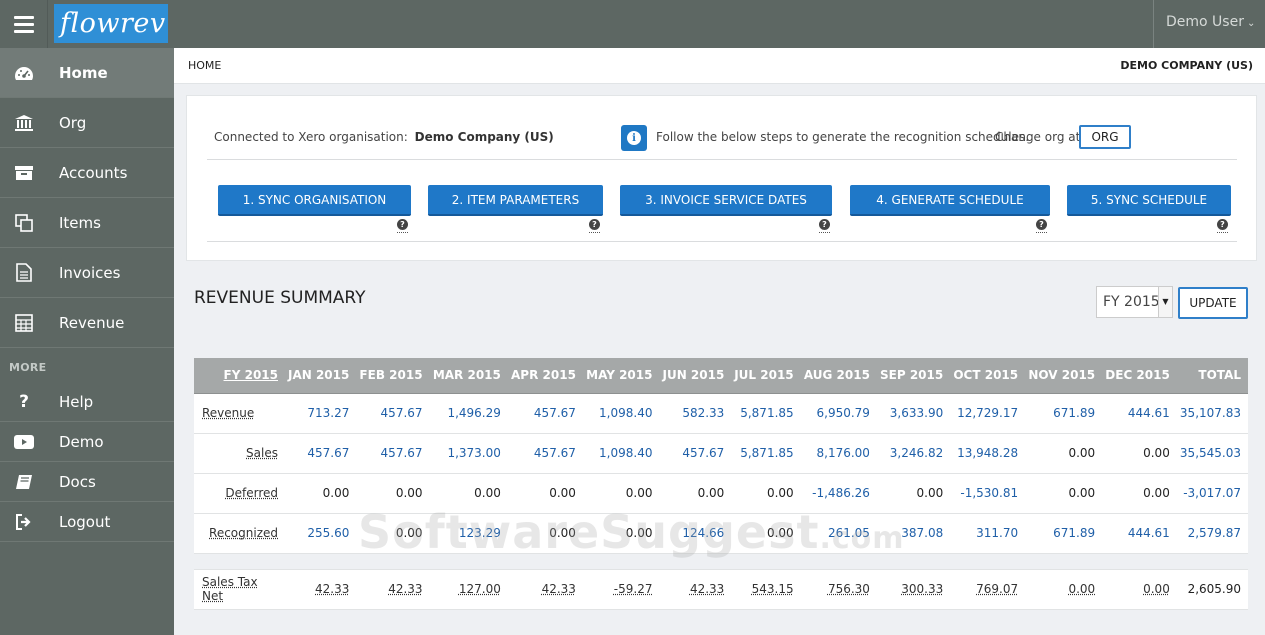 The height and width of the screenshot is (635, 1265). Describe the element at coordinates (24, 222) in the screenshot. I see `copy-icon` at that location.